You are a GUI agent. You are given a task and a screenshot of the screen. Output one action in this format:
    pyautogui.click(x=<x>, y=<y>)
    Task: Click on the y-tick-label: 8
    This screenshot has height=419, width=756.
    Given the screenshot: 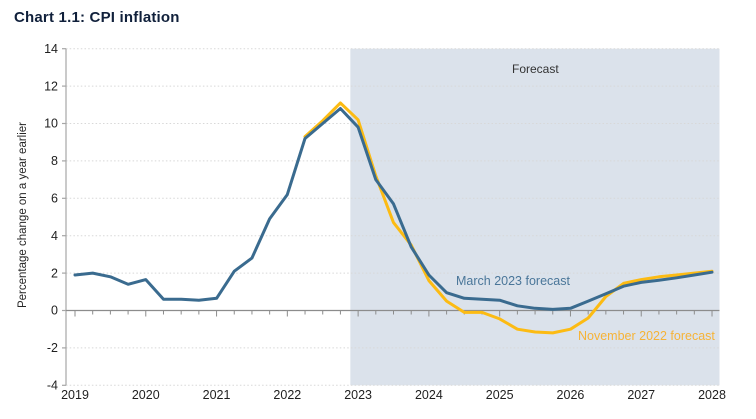 What is the action you would take?
    pyautogui.click(x=54, y=161)
    